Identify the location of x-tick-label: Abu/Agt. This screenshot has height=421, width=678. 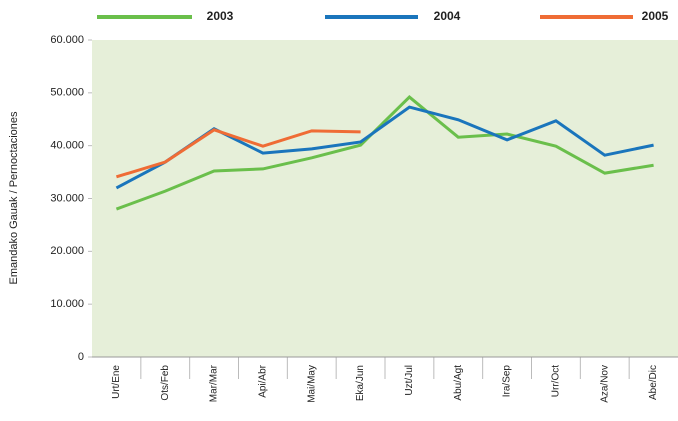
(458, 383).